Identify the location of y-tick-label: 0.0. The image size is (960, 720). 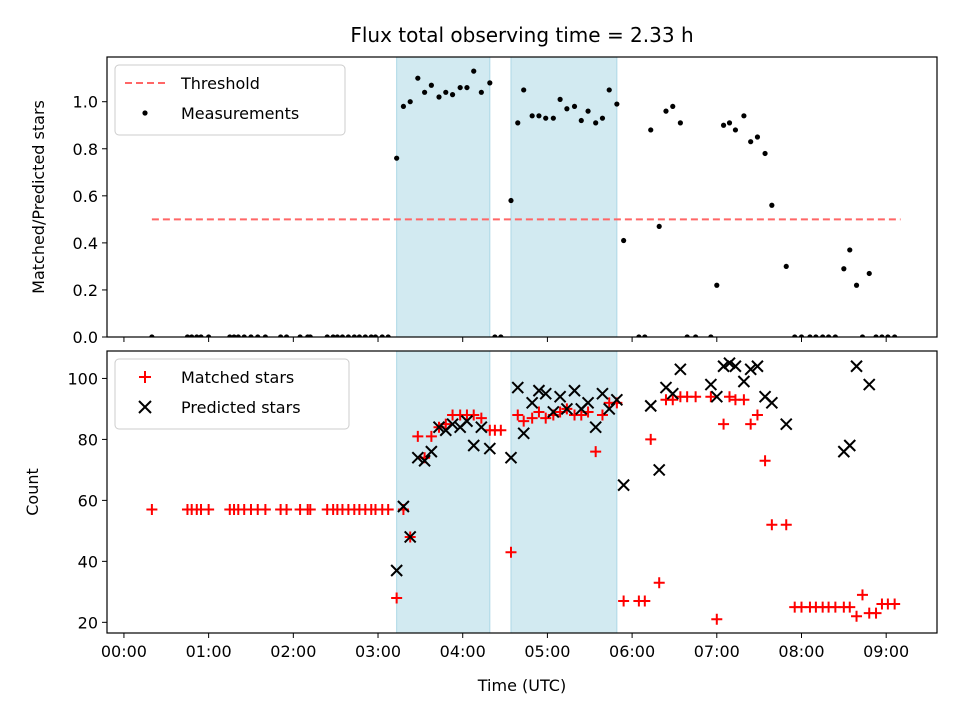
(85, 337).